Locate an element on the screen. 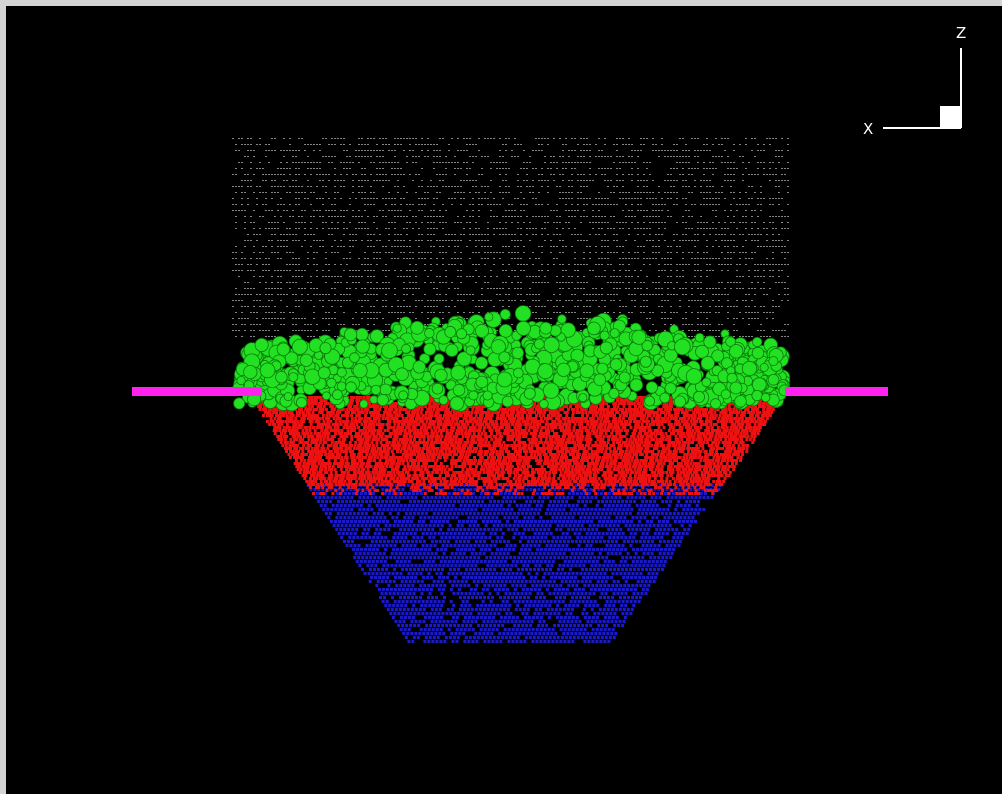 The image size is (1002, 794). x-axis-label: X is located at coordinates (868, 129).